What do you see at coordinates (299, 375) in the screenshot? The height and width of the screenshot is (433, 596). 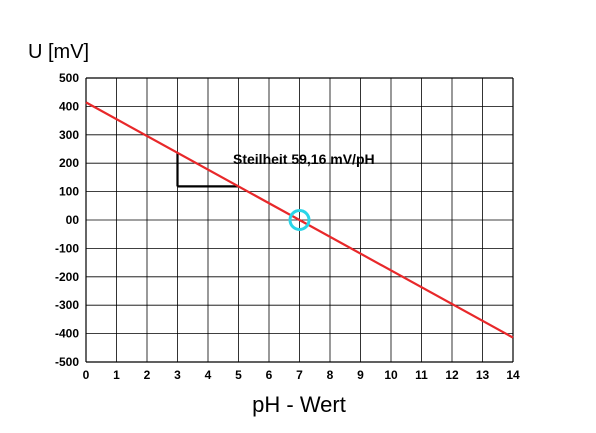 I see `x-tick-label: 7` at bounding box center [299, 375].